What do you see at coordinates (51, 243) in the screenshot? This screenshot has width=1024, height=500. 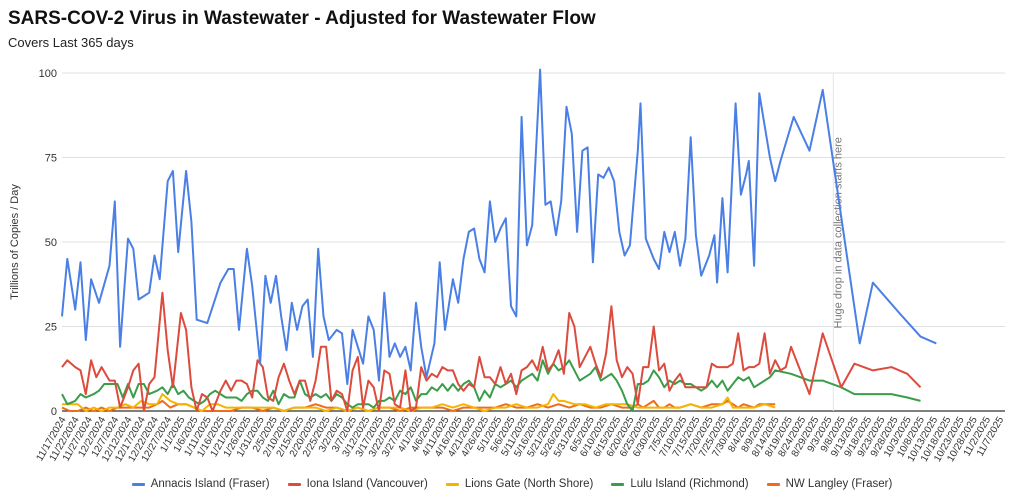 I see `y-tick-label: 50` at bounding box center [51, 243].